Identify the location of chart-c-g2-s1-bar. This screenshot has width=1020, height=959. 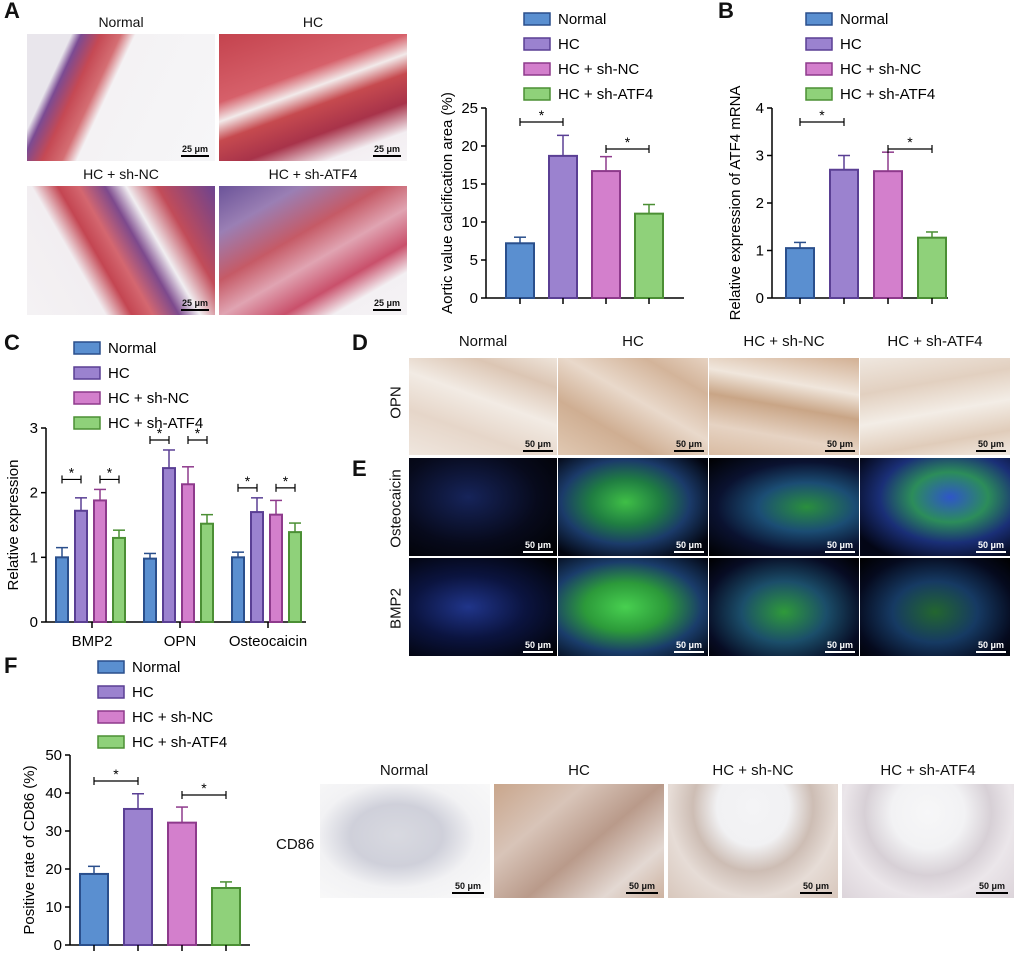
(257, 567).